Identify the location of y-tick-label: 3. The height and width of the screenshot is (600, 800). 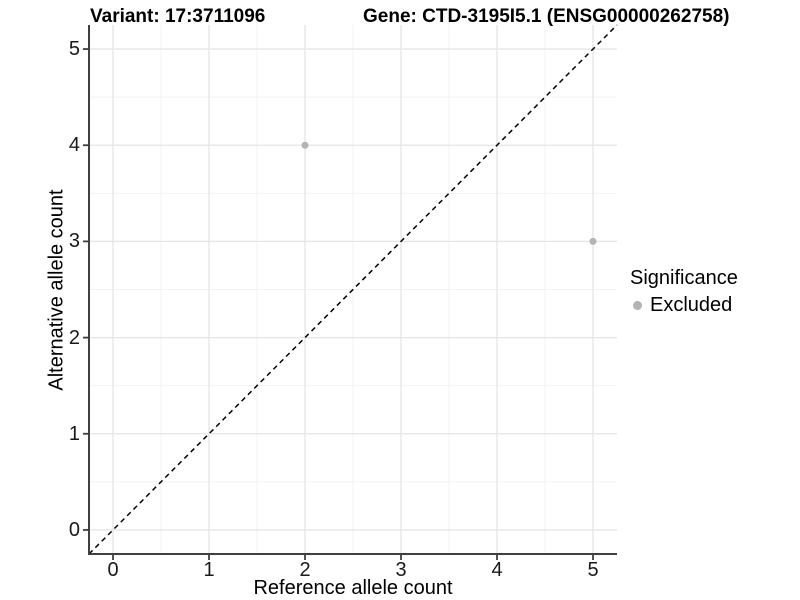
(74, 241).